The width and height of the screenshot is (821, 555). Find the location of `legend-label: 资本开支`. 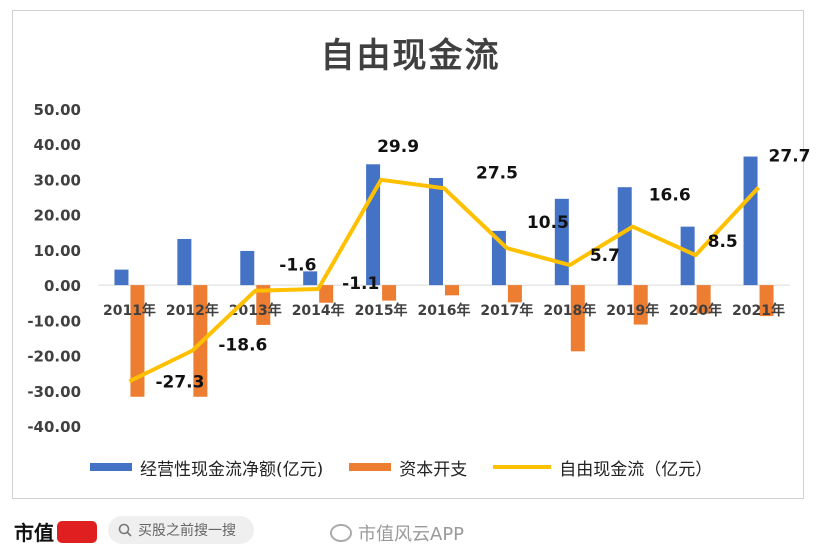

legend-label: 资本开支 is located at coordinates (433, 469).